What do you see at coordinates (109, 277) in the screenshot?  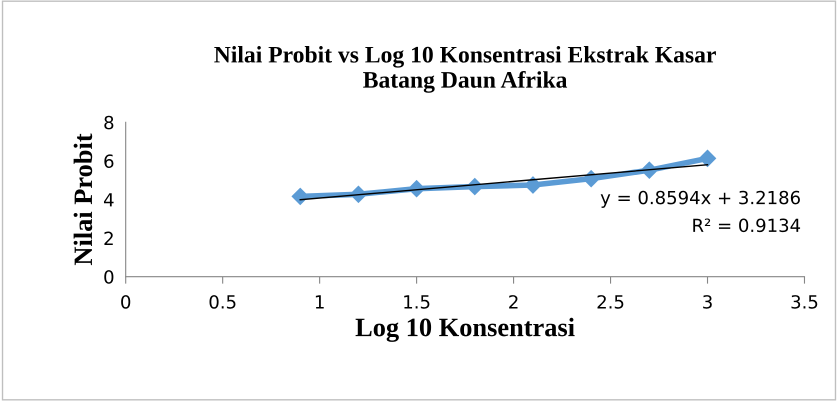 I see `y-tick-label: 0` at bounding box center [109, 277].